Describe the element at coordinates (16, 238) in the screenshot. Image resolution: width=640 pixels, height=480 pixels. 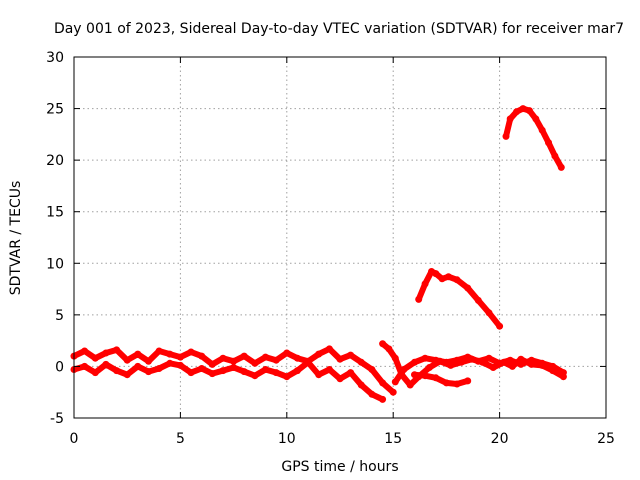
I see `y-axis-label: SDTVAR / TECUs` at that location.